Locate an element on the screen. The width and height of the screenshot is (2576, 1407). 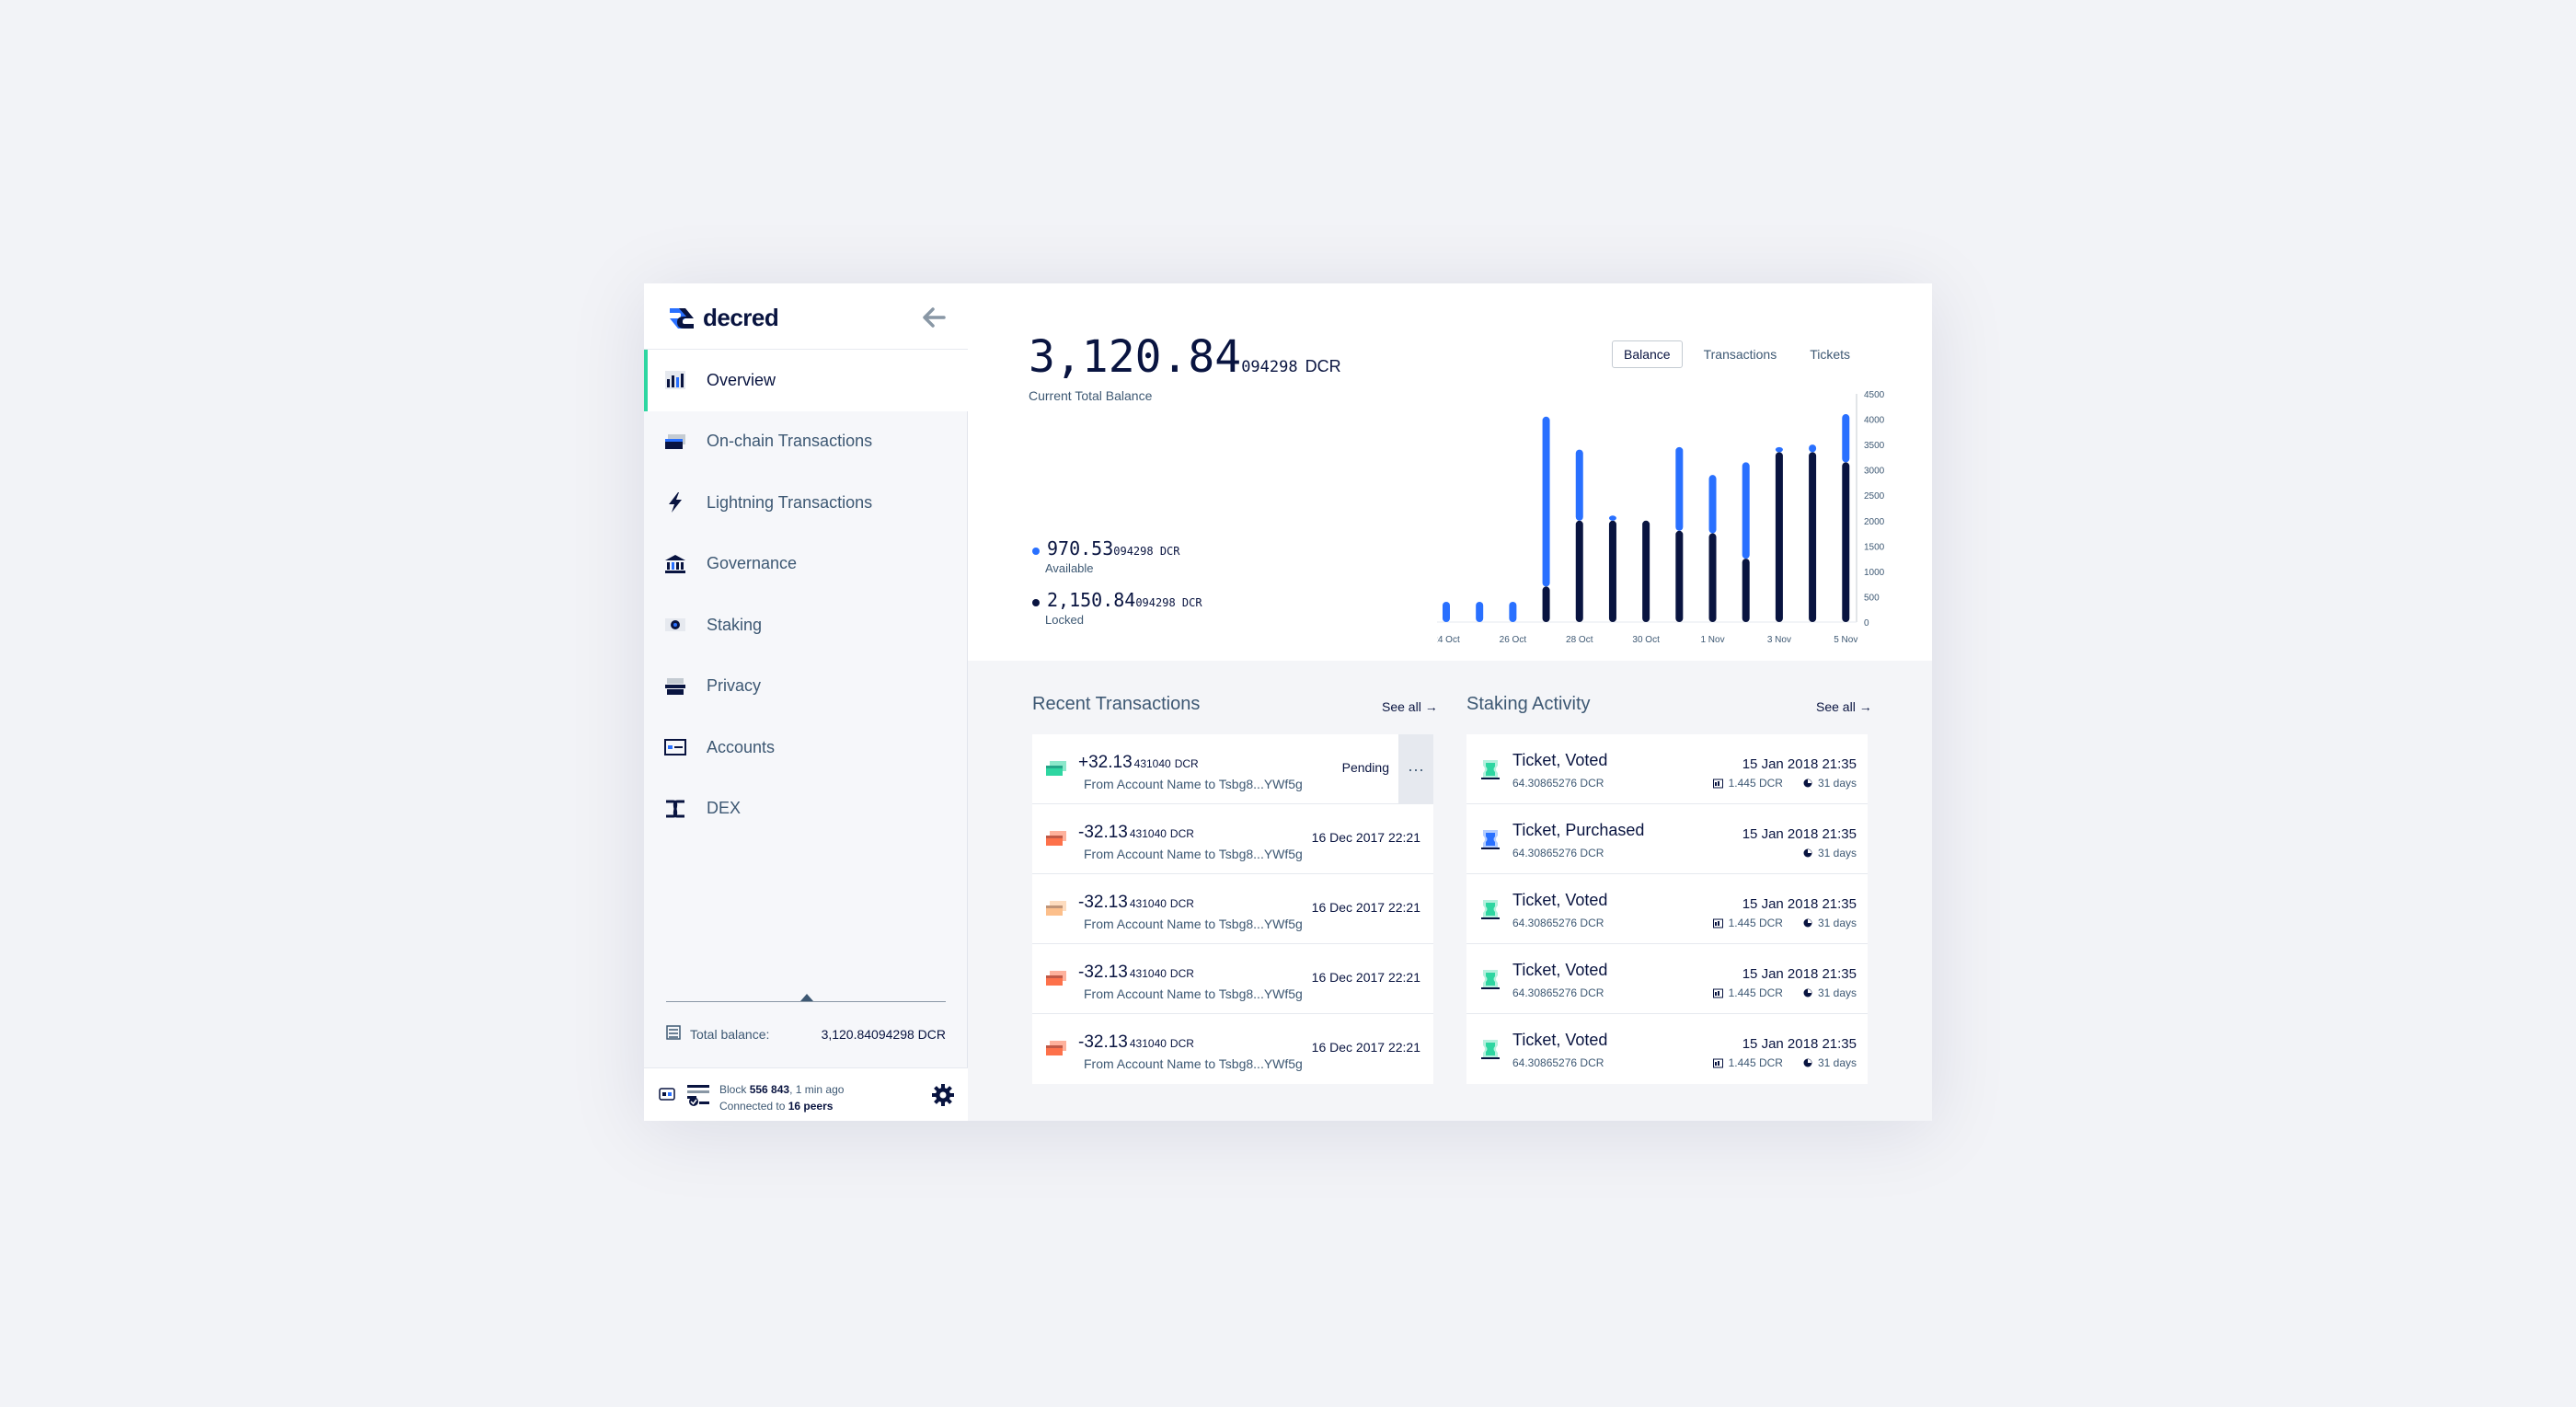
x-tick-label: 26 Oct is located at coordinates (1513, 640).